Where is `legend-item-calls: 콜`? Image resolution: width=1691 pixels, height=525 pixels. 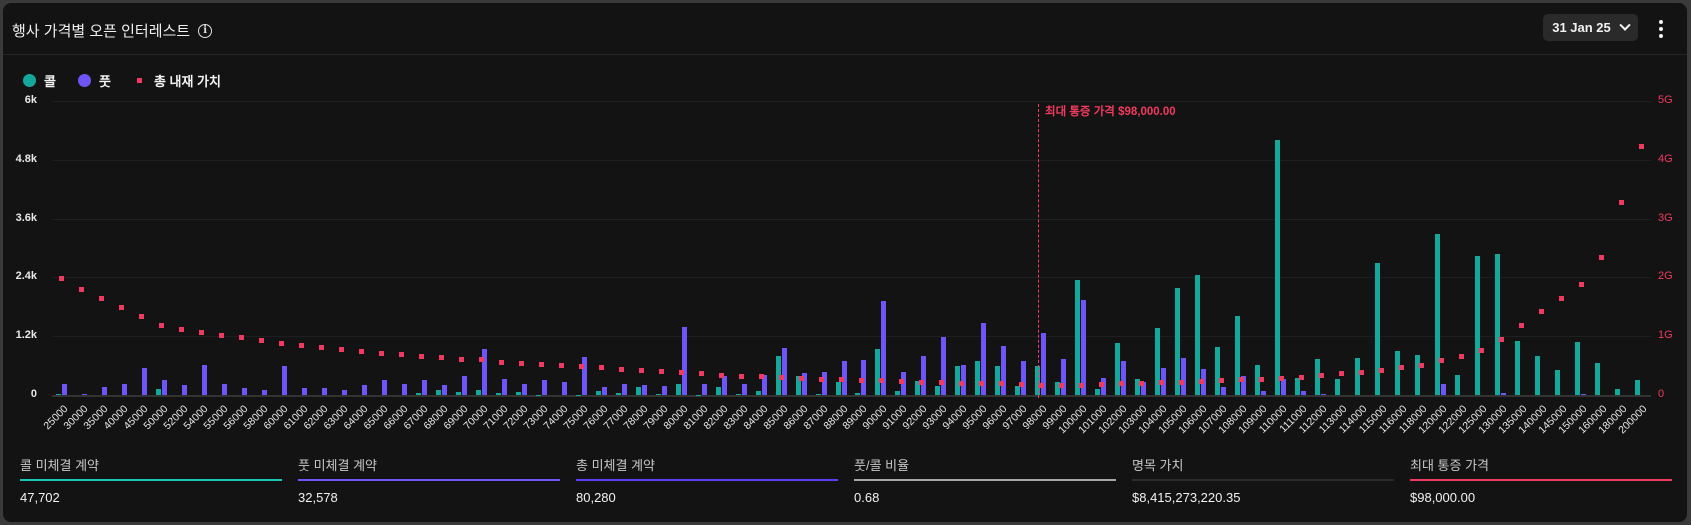 legend-item-calls: 콜 is located at coordinates (39, 80).